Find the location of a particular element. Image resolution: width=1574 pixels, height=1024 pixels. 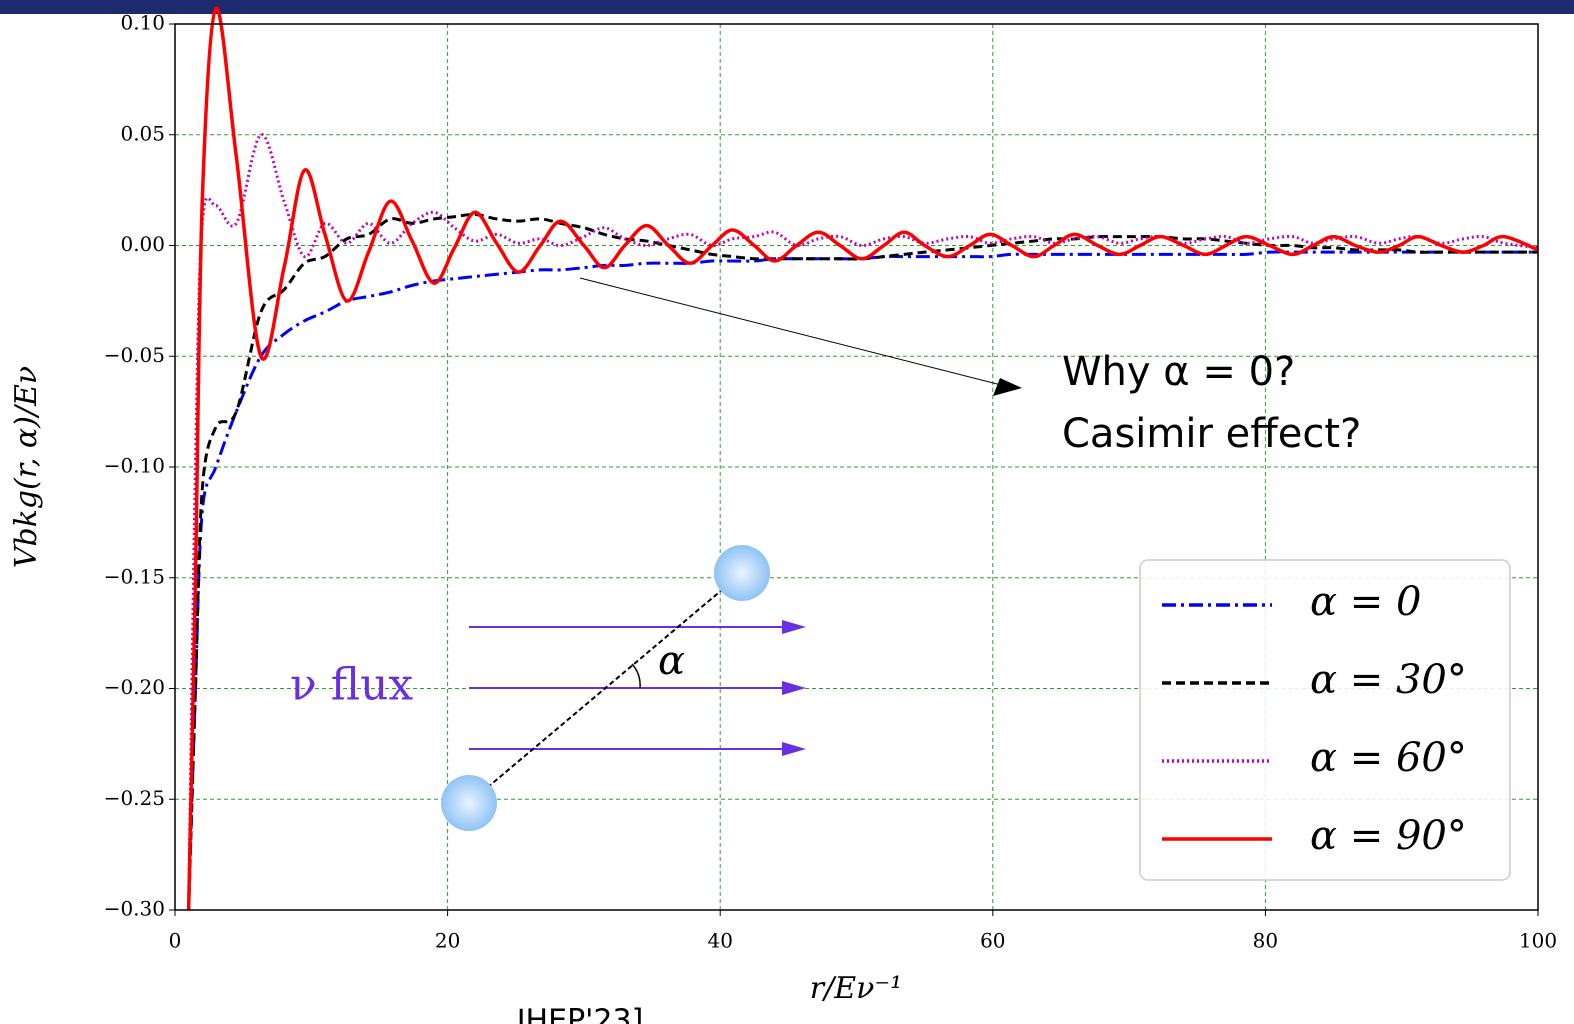

x-tick-label: 100 is located at coordinates (1538, 941).